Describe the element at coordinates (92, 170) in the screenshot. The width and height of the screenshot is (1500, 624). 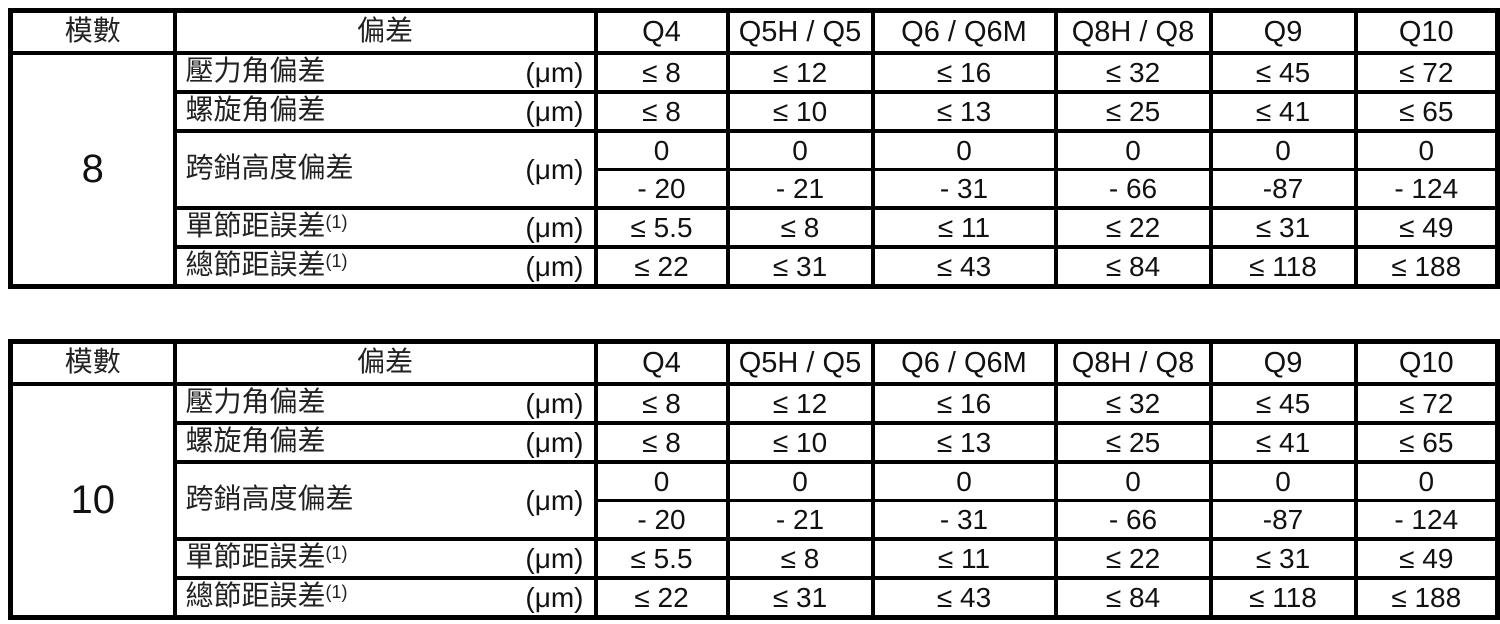
I see `module-value: 8` at that location.